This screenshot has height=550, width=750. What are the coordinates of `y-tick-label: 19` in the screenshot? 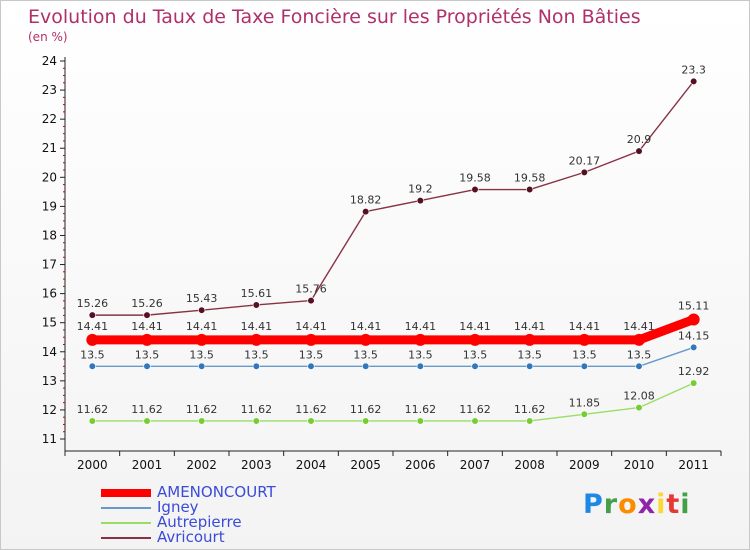 It's located at (49, 206).